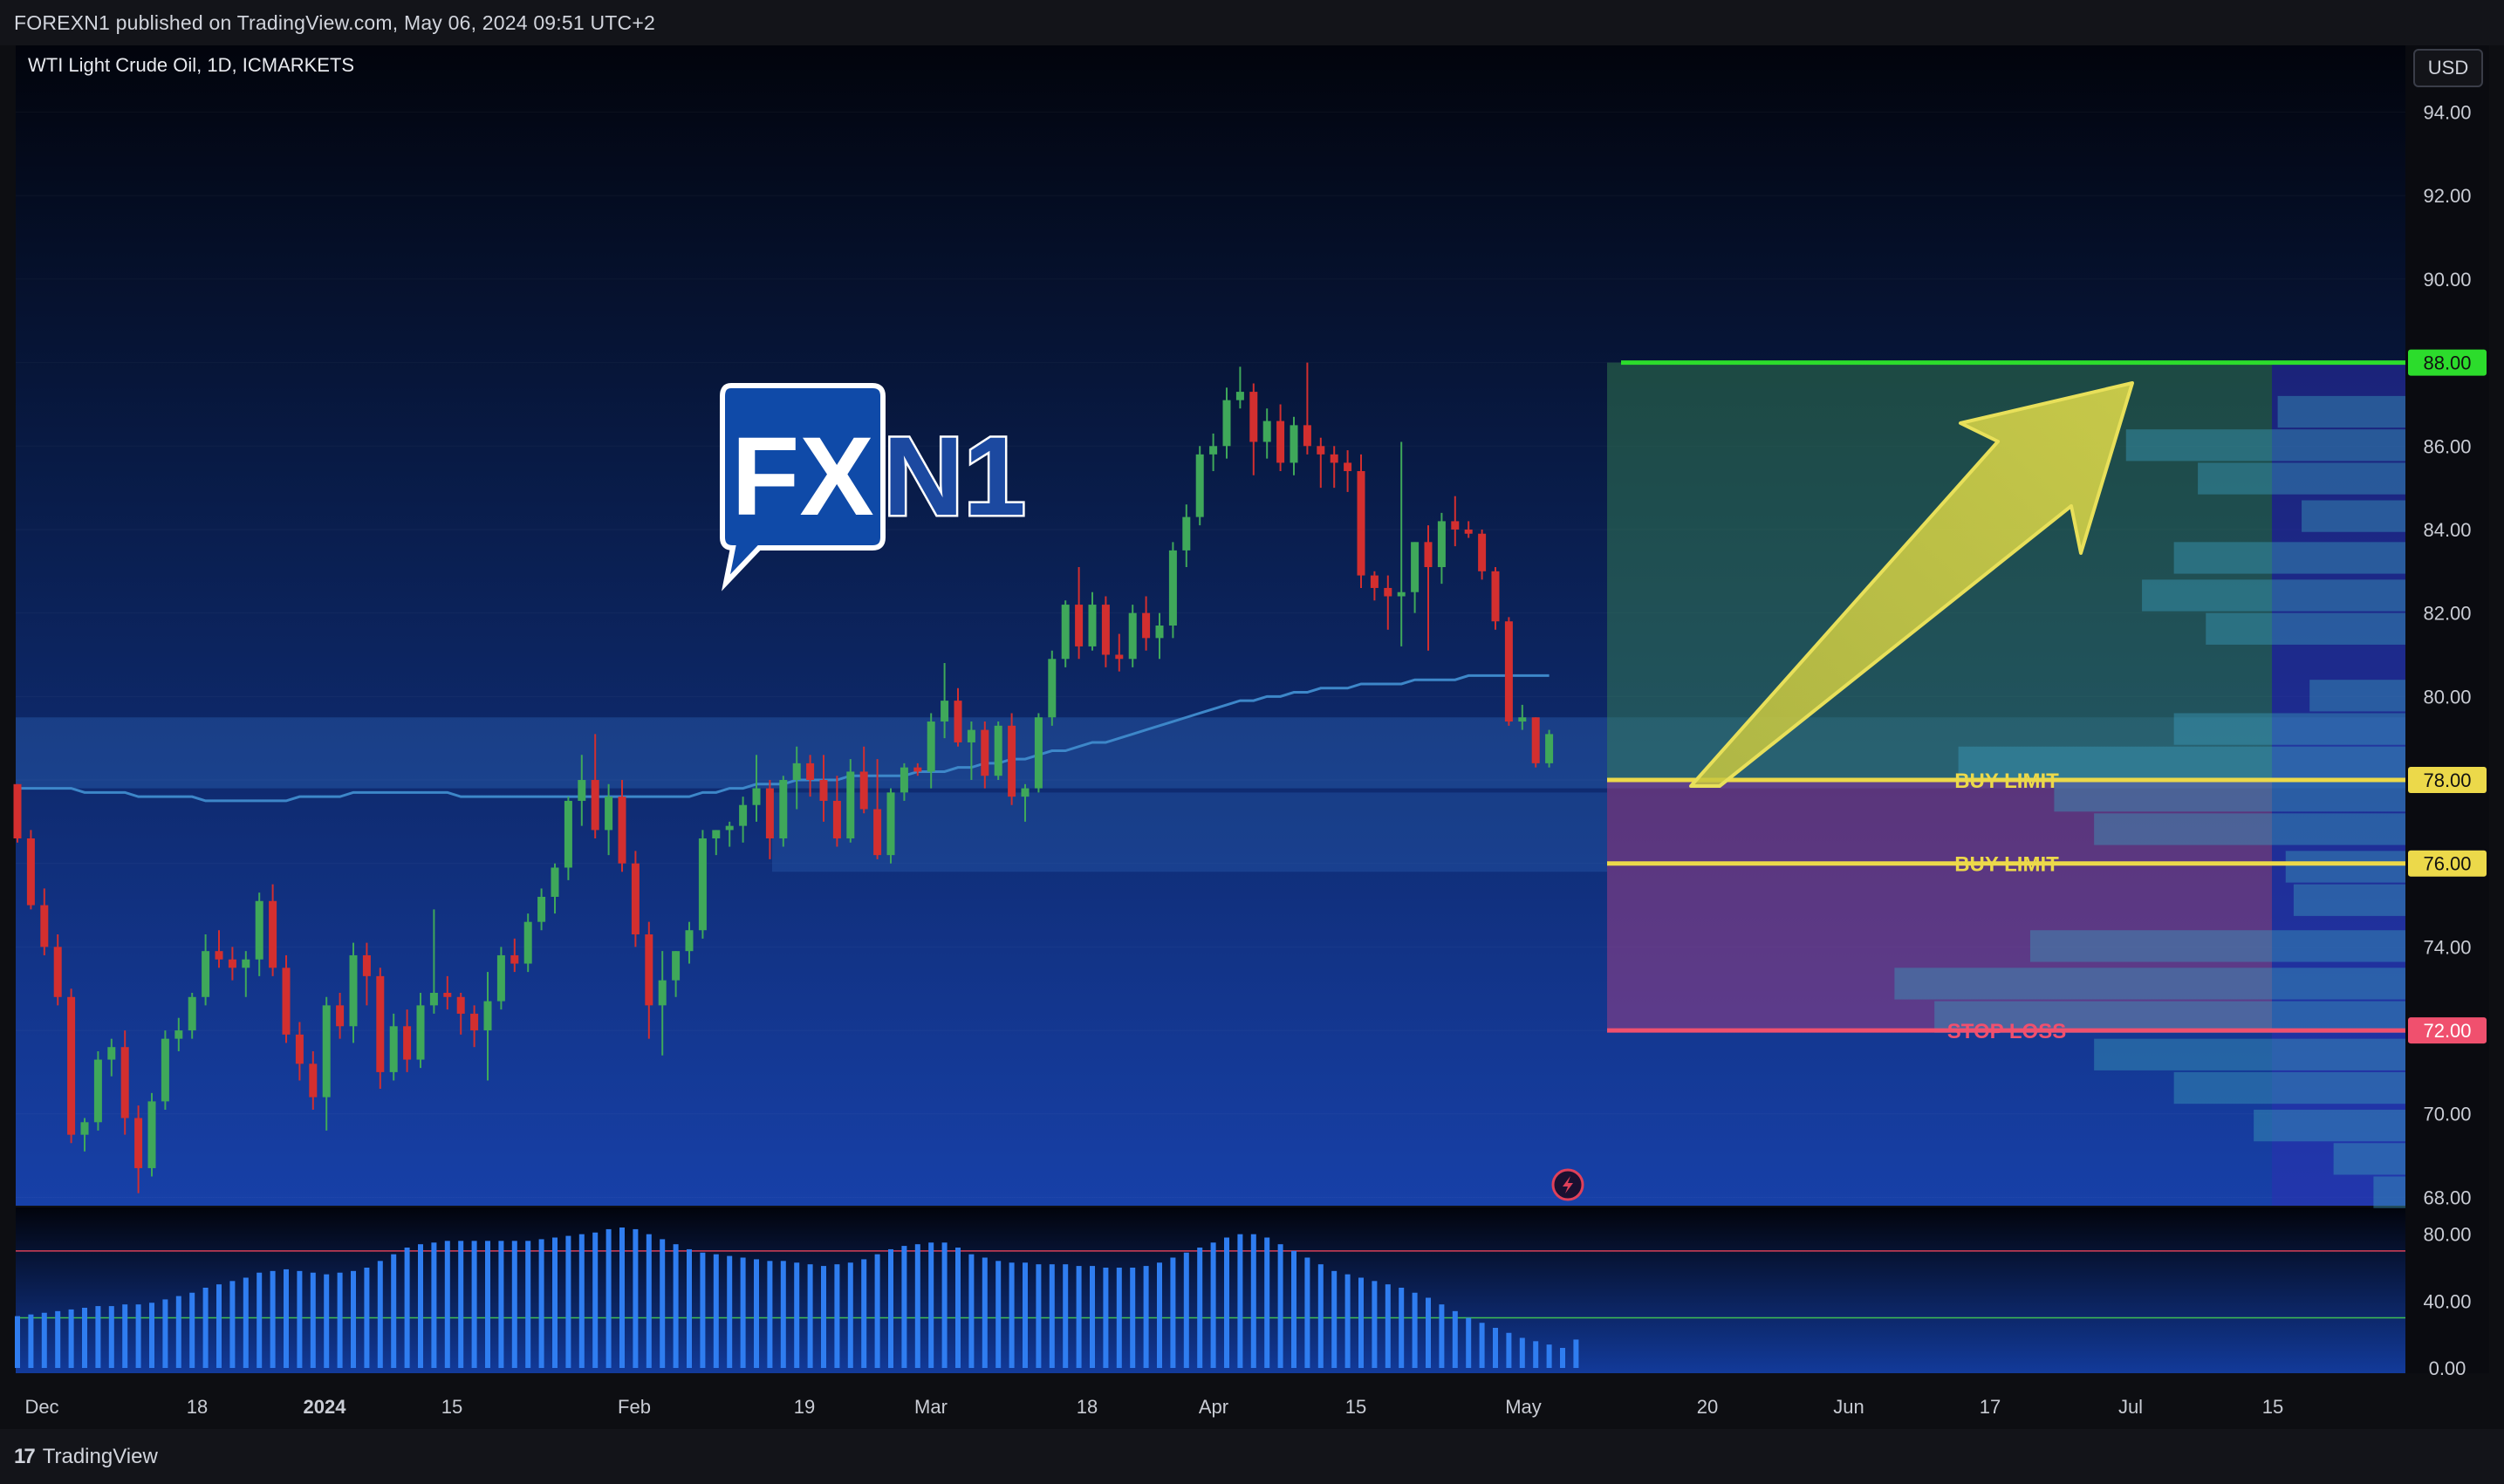 The width and height of the screenshot is (2504, 1484). Describe the element at coordinates (1189, 832) in the screenshot. I see `support-zone-lower` at that location.